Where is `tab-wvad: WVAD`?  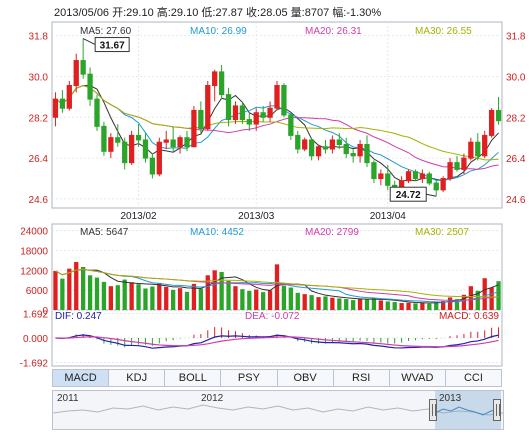 tab-wvad: WVAD is located at coordinates (417, 378).